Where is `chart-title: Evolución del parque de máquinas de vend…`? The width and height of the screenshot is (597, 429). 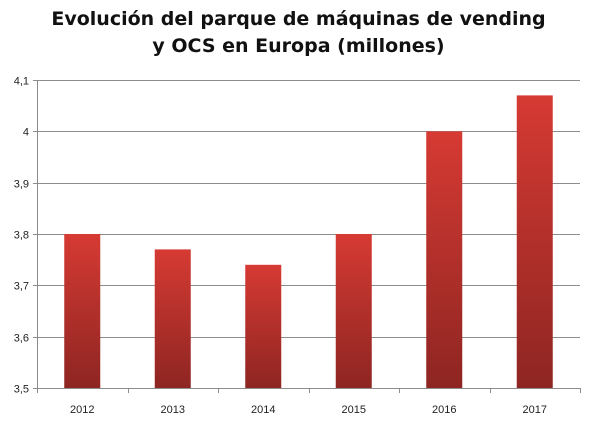 chart-title: Evolución del parque de máquinas de vend… is located at coordinates (298, 33).